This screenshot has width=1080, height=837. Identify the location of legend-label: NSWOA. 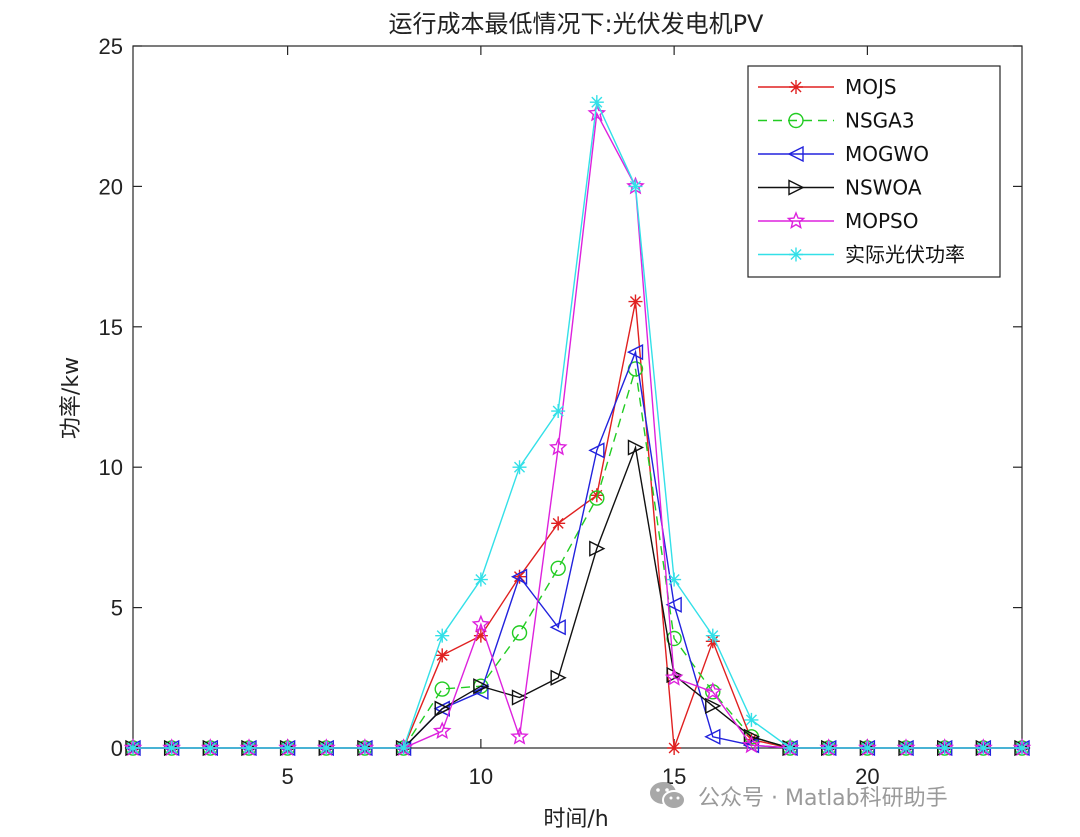
(883, 188).